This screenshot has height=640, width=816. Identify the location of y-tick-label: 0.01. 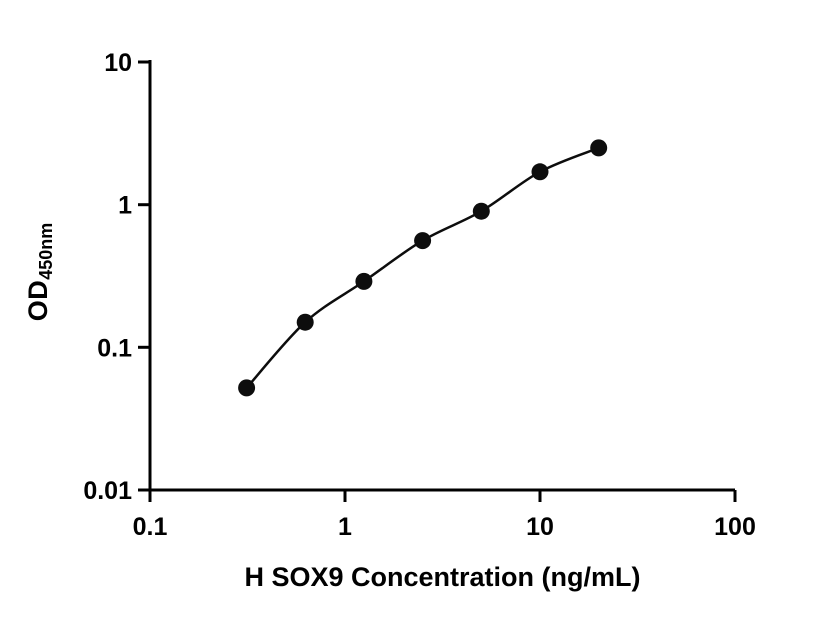
(107, 491).